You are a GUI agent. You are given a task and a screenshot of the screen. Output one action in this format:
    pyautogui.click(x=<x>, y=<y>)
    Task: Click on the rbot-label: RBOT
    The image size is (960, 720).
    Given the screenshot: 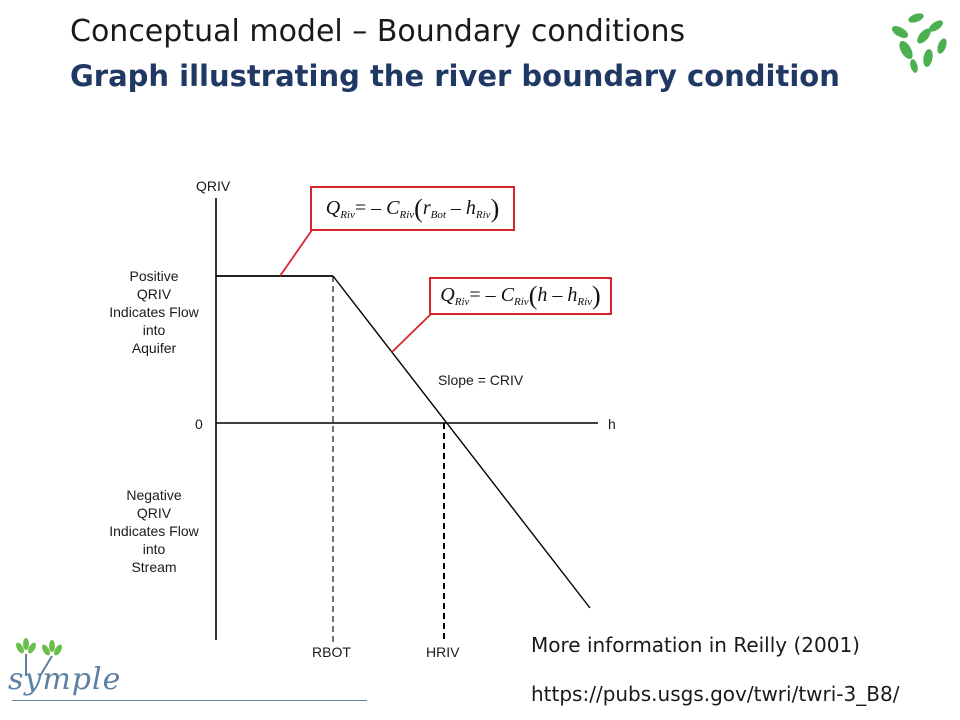 What is the action you would take?
    pyautogui.click(x=331, y=652)
    